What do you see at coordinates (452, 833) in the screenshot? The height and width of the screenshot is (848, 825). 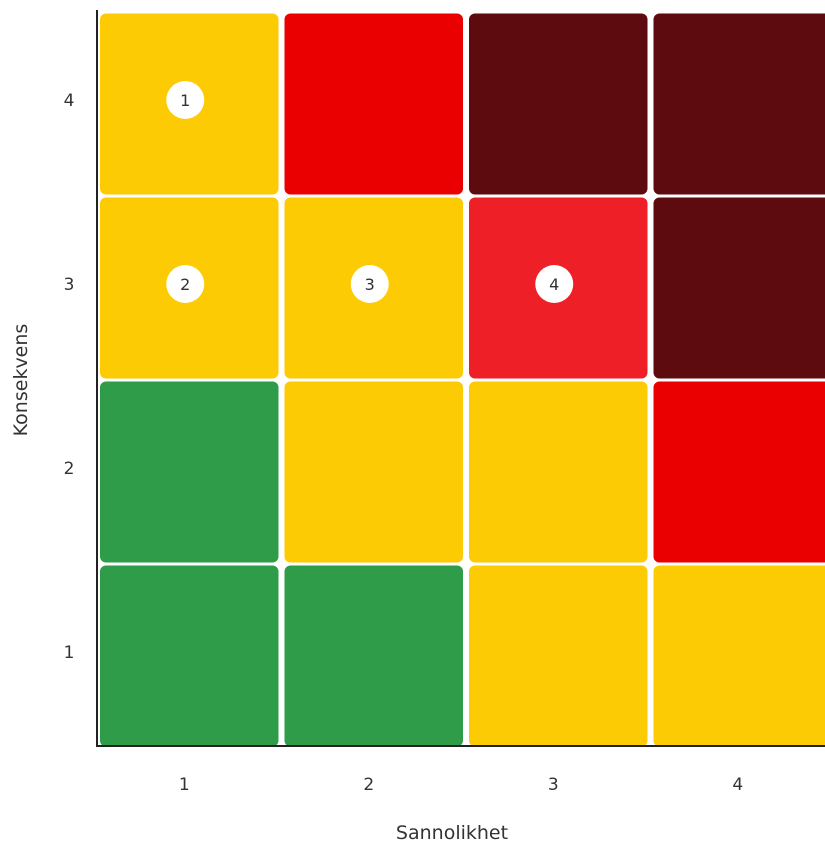 I see `x-axis-label: Sannolikhet` at bounding box center [452, 833].